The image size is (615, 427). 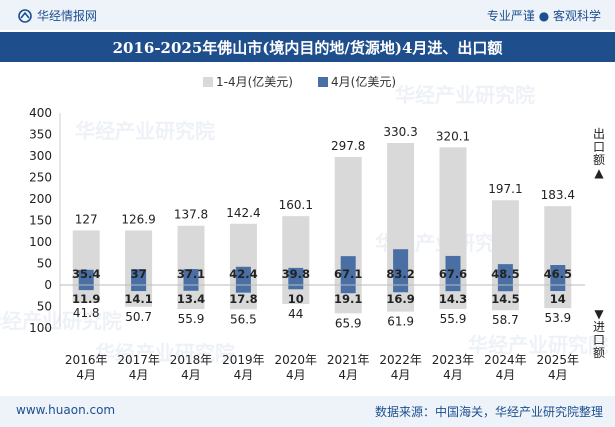 I want to click on y-tick-label: 150, so click(x=40, y=221).